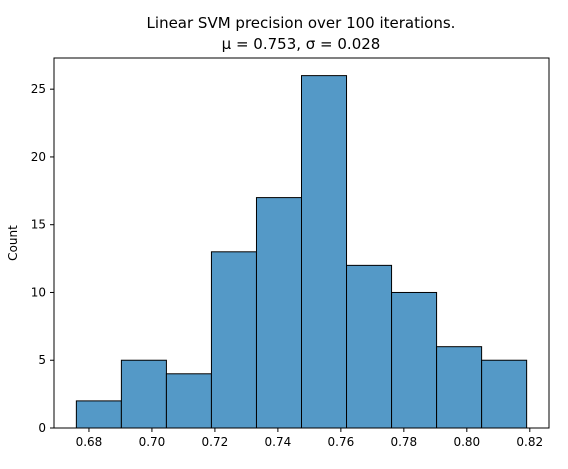  I want to click on y-axis-ticks: 0 5 10 15 20 25, so click(42, 258).